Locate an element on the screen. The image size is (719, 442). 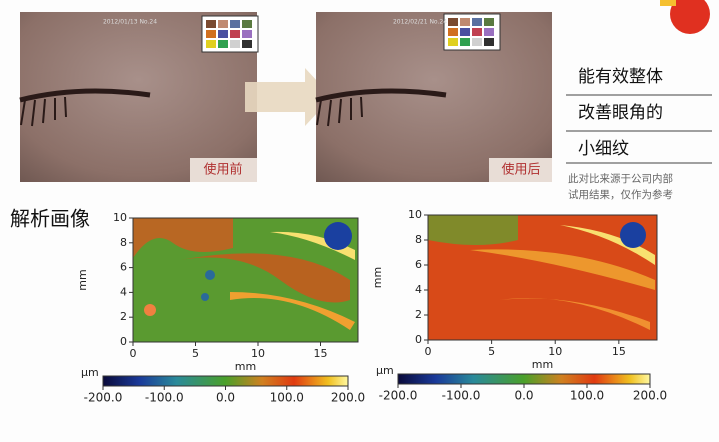
claim-line: 改善眼角的 is located at coordinates (620, 113).